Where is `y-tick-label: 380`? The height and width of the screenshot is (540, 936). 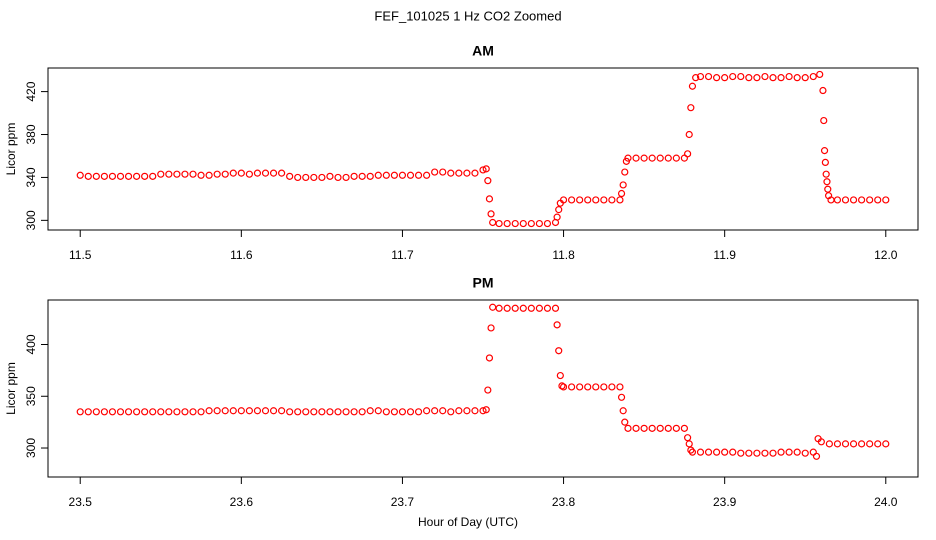
y-tick-label: 380 is located at coordinates (31, 134).